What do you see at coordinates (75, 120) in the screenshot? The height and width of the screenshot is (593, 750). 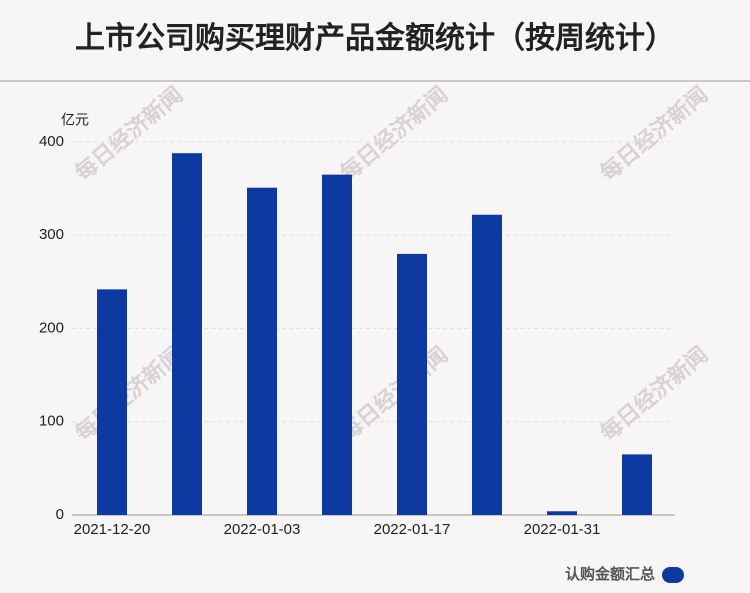 I see `y-axis-unit: 亿元` at bounding box center [75, 120].